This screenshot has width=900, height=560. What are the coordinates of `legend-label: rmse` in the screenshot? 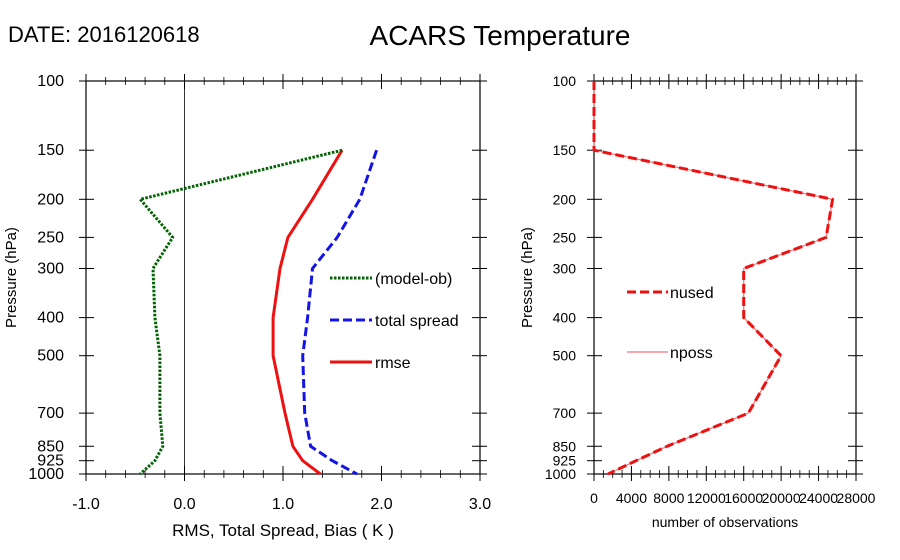 It's located at (393, 363).